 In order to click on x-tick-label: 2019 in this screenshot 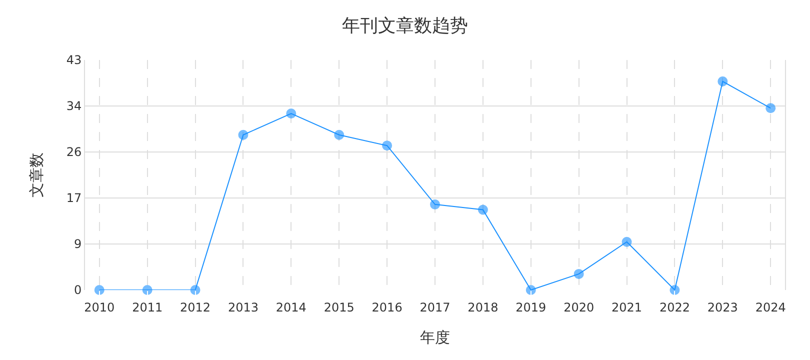, I will do `click(531, 307)`.